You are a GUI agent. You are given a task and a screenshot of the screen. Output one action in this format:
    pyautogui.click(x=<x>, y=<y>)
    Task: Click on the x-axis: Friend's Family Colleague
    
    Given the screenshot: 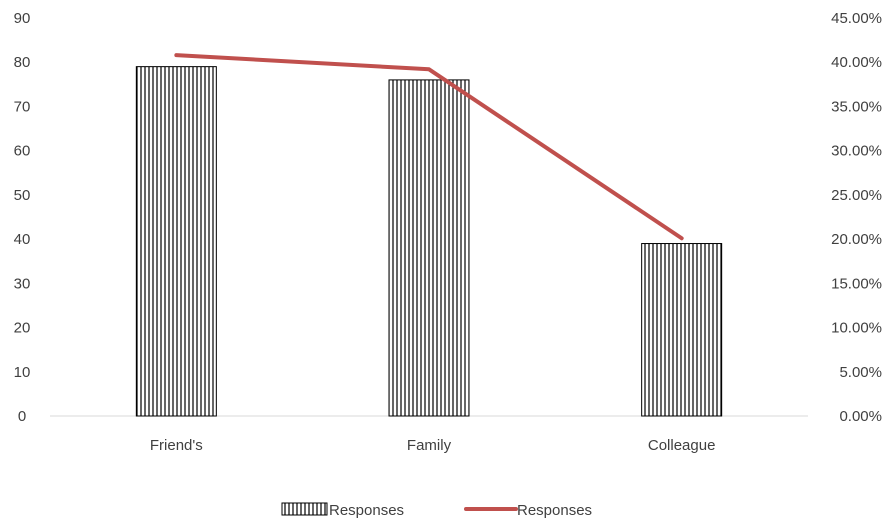 What is the action you would take?
    pyautogui.click(x=433, y=445)
    